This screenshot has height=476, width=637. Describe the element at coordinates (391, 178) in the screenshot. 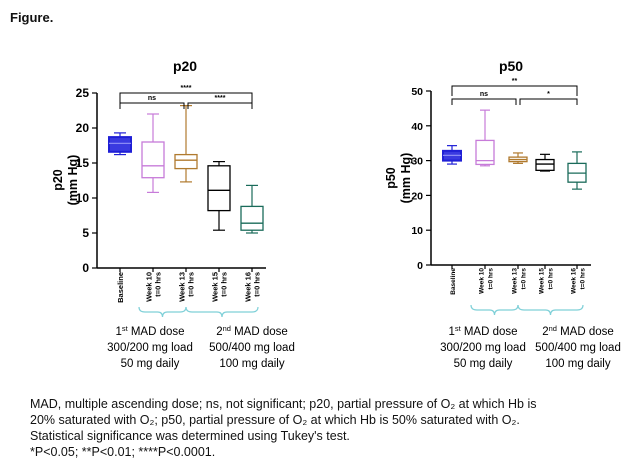

I see `chart2-ylabel-line-1: p50` at that location.